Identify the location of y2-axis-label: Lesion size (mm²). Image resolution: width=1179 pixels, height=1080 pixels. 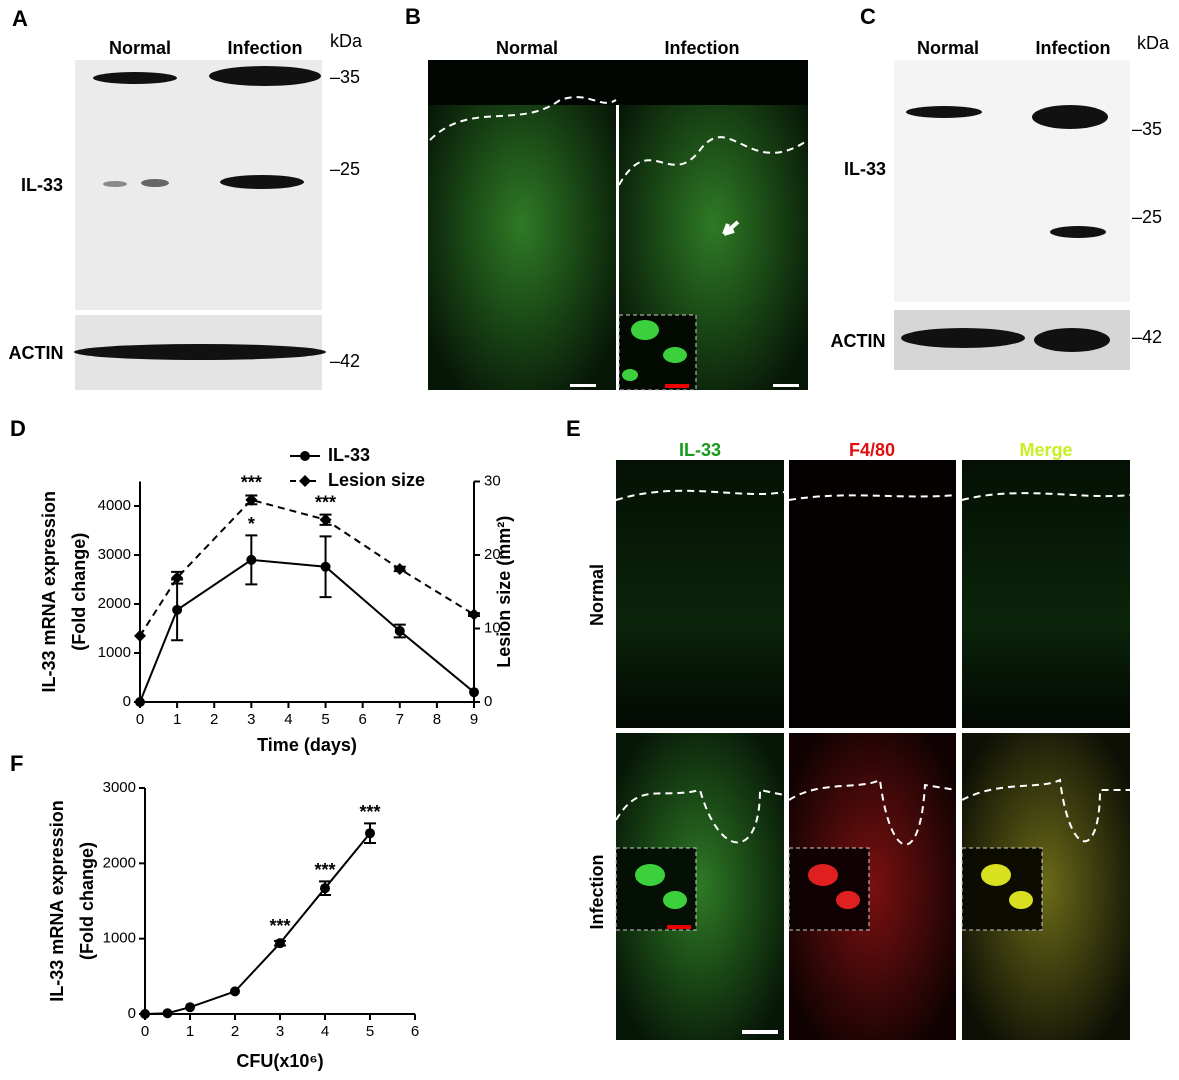
(504, 592).